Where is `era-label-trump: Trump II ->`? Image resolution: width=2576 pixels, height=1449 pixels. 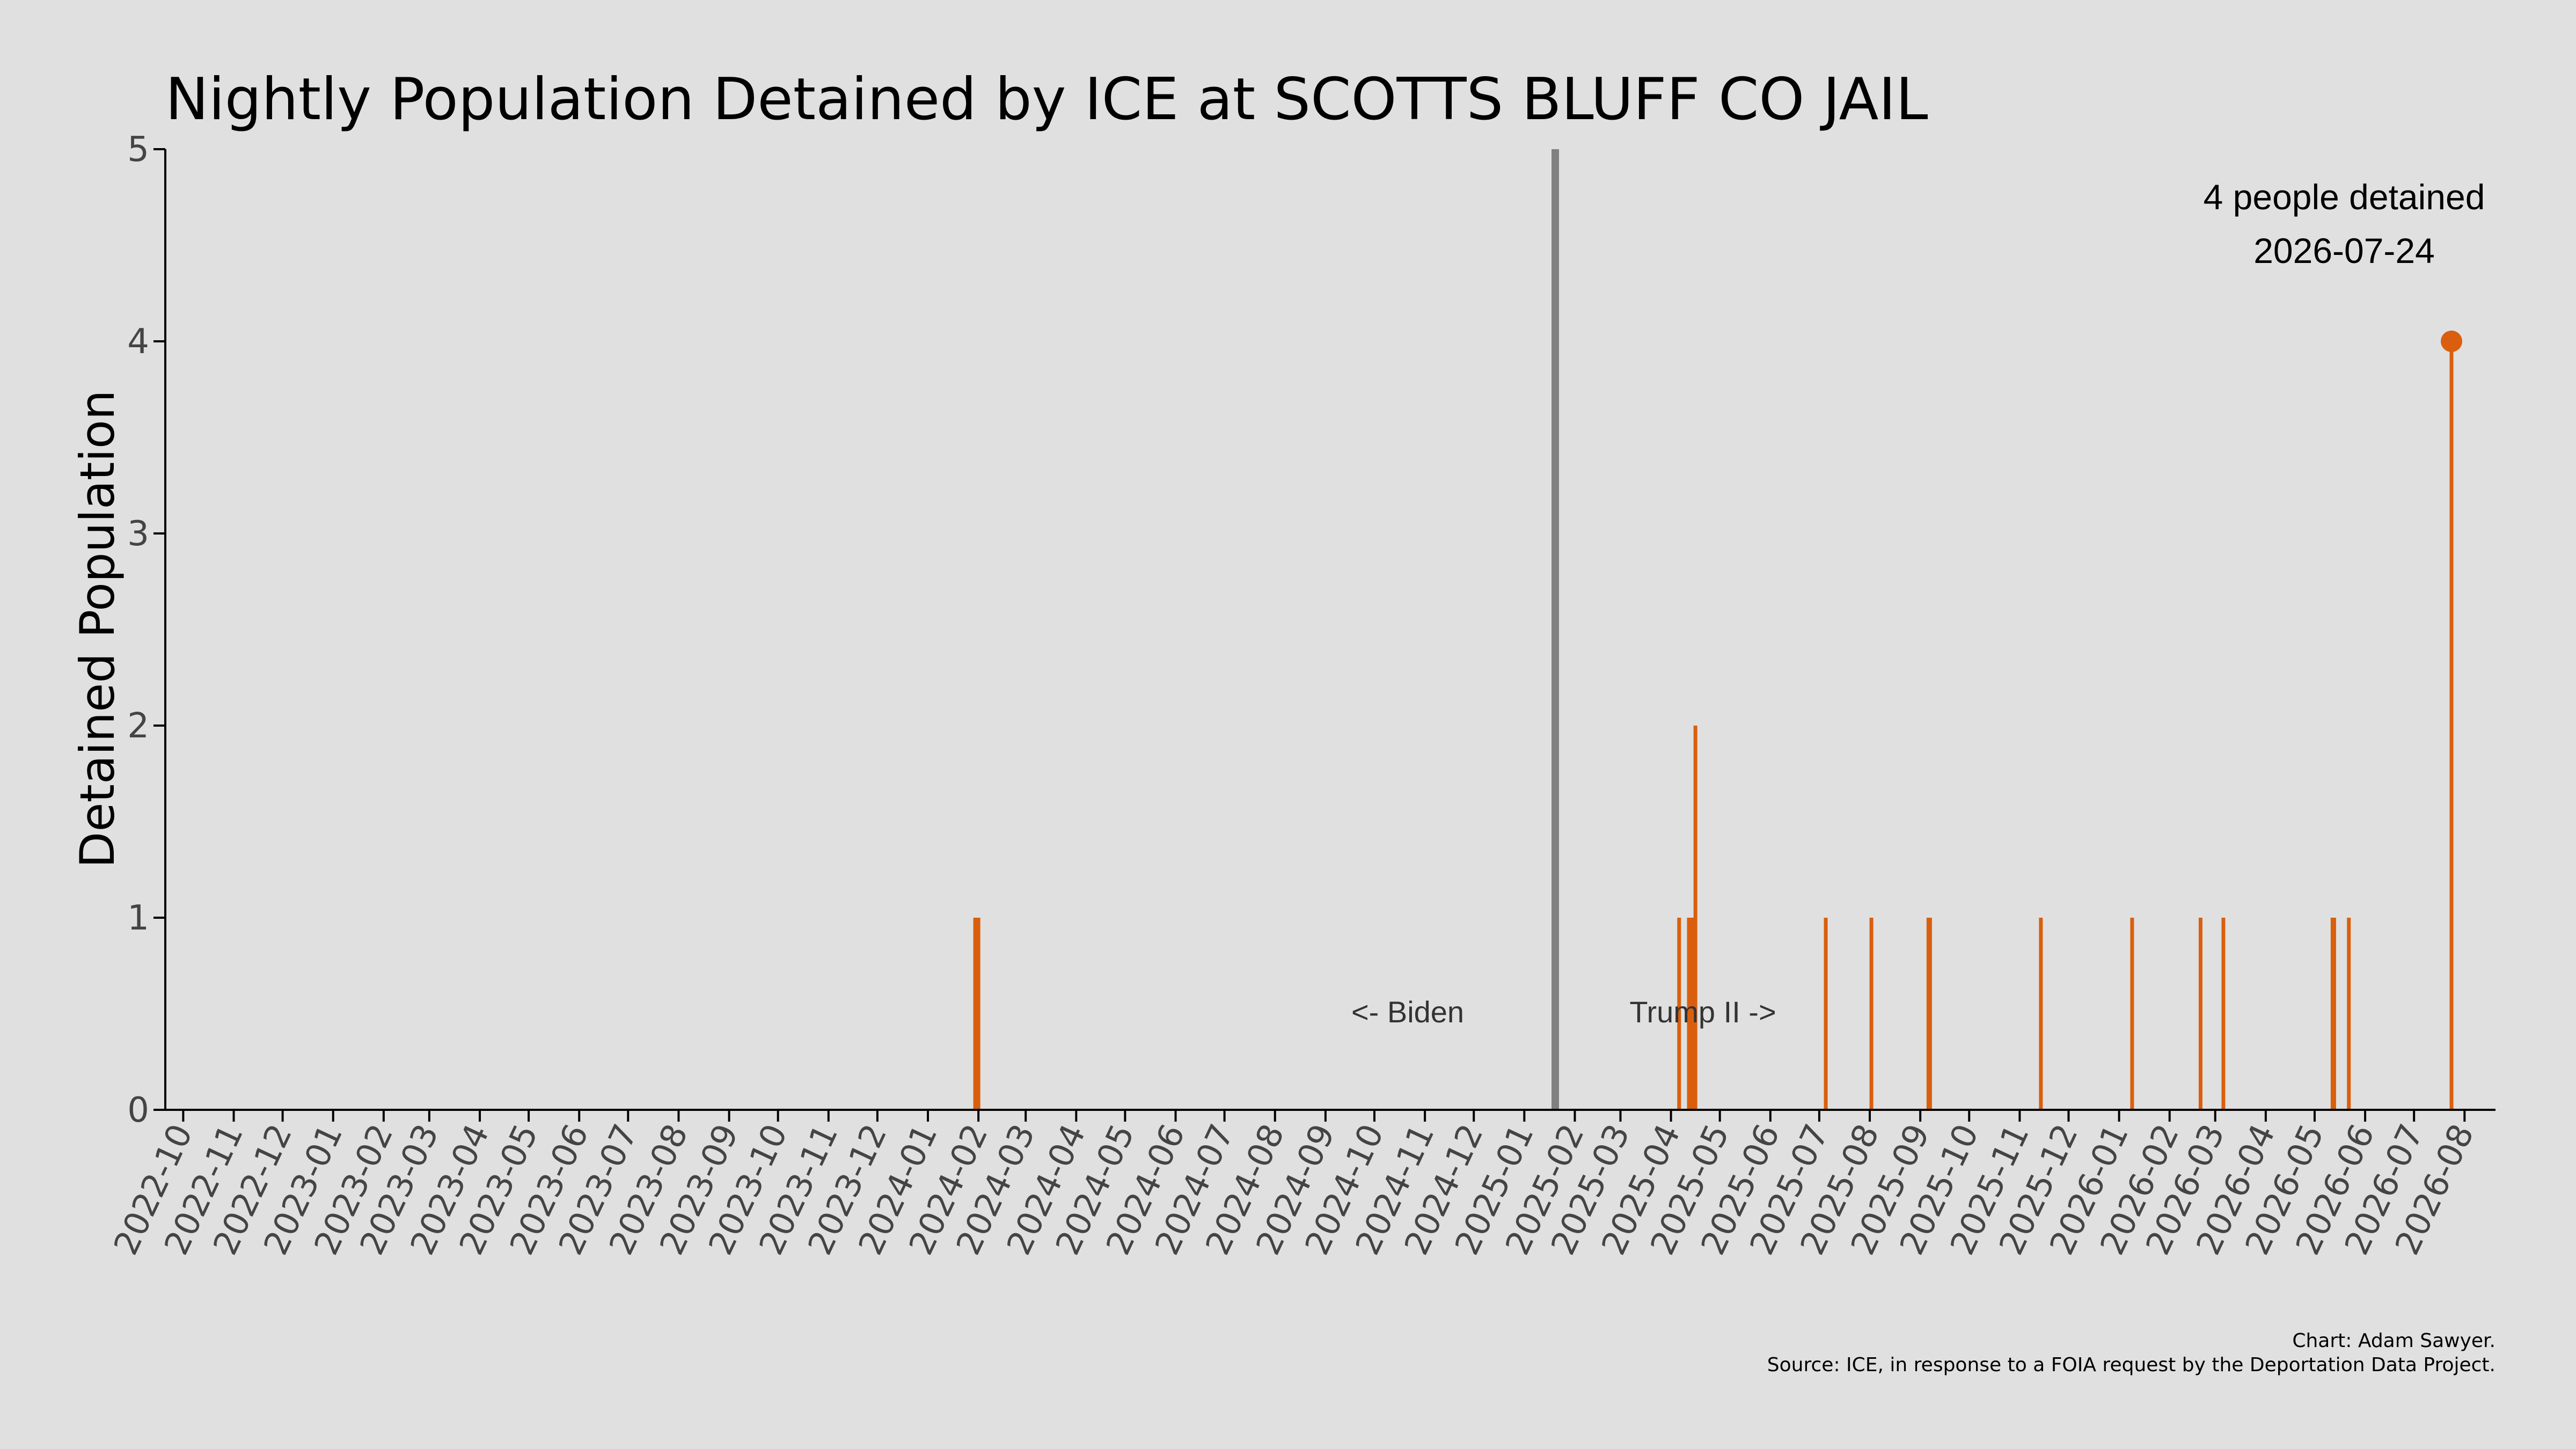 era-label-trump: Trump II -> is located at coordinates (1702, 1012).